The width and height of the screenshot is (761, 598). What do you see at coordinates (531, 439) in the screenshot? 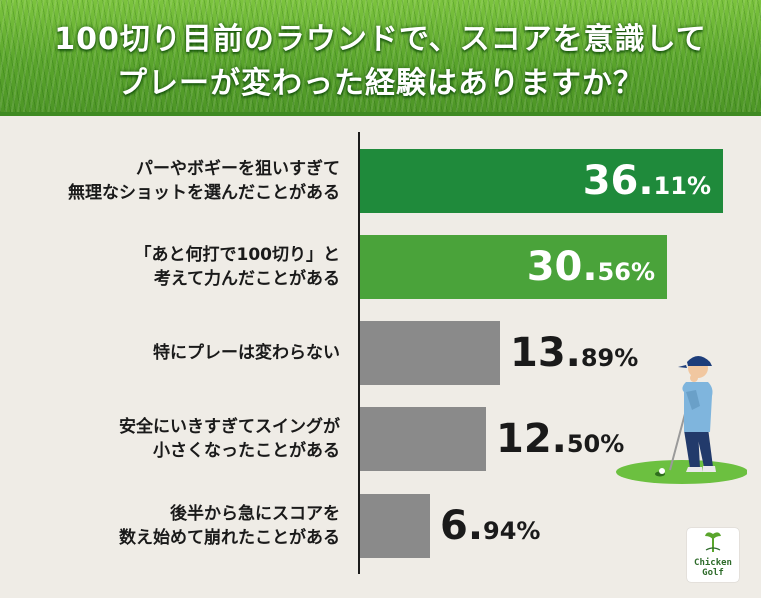
I see `value-label-integer: 12.` at bounding box center [531, 439].